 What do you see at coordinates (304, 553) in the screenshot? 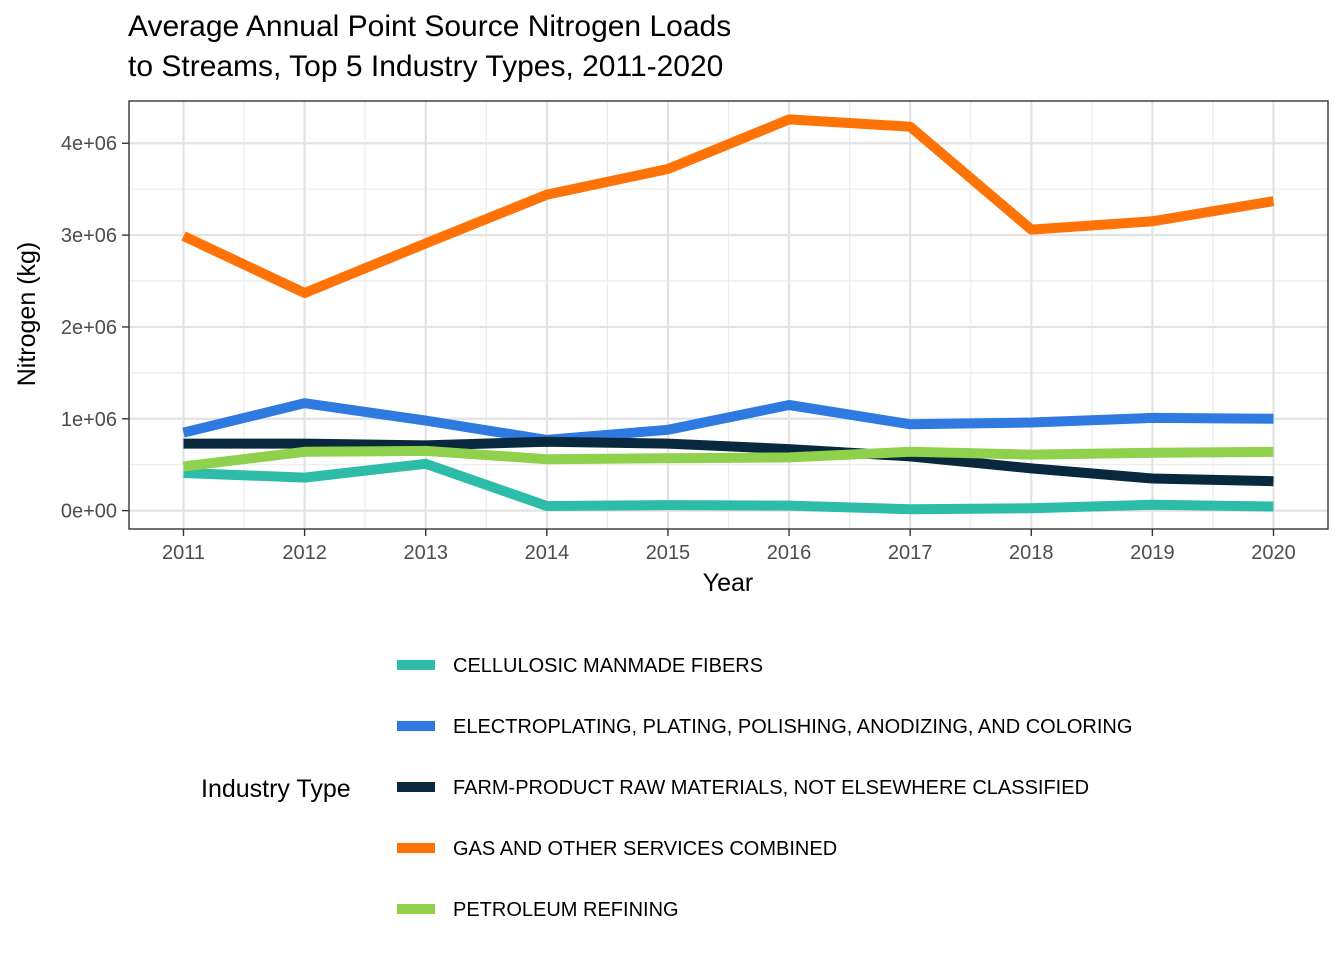
I see `x-tick-label: 2012` at bounding box center [304, 553].